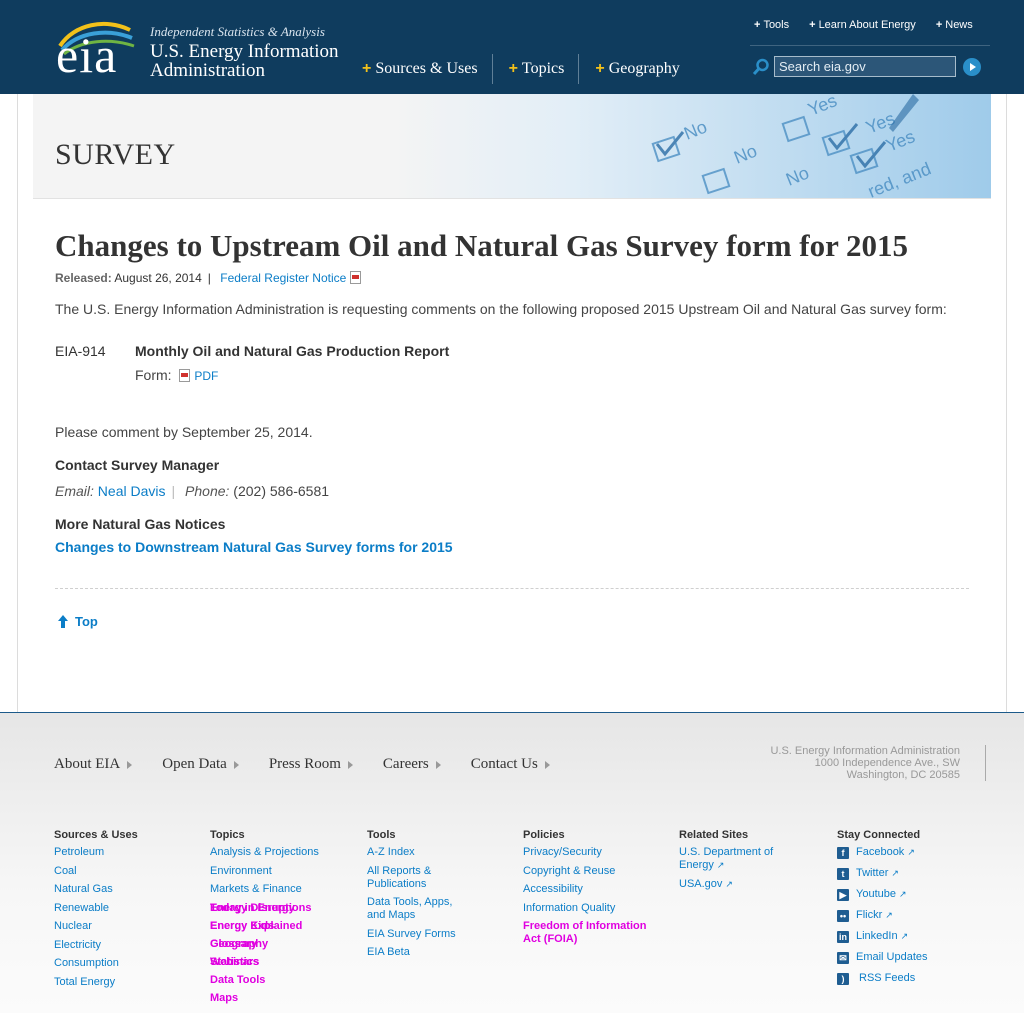  I want to click on footer-link: Electricity, so click(78, 944).